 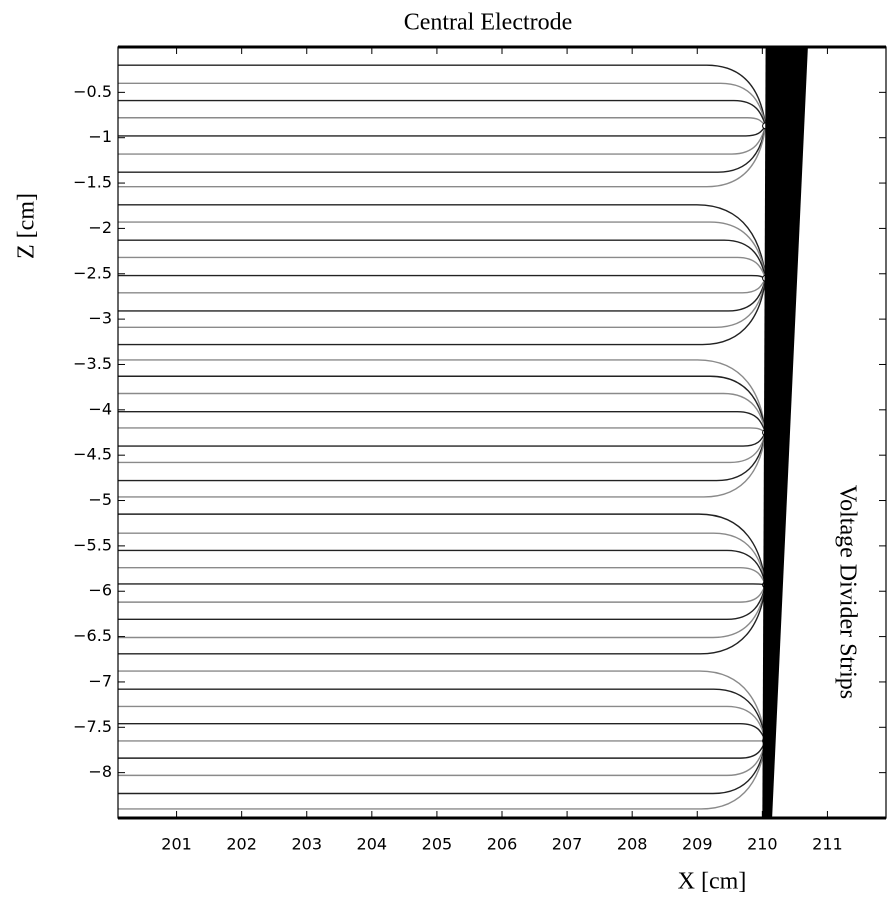 I want to click on y-tick-label: −1, so click(x=100, y=136).